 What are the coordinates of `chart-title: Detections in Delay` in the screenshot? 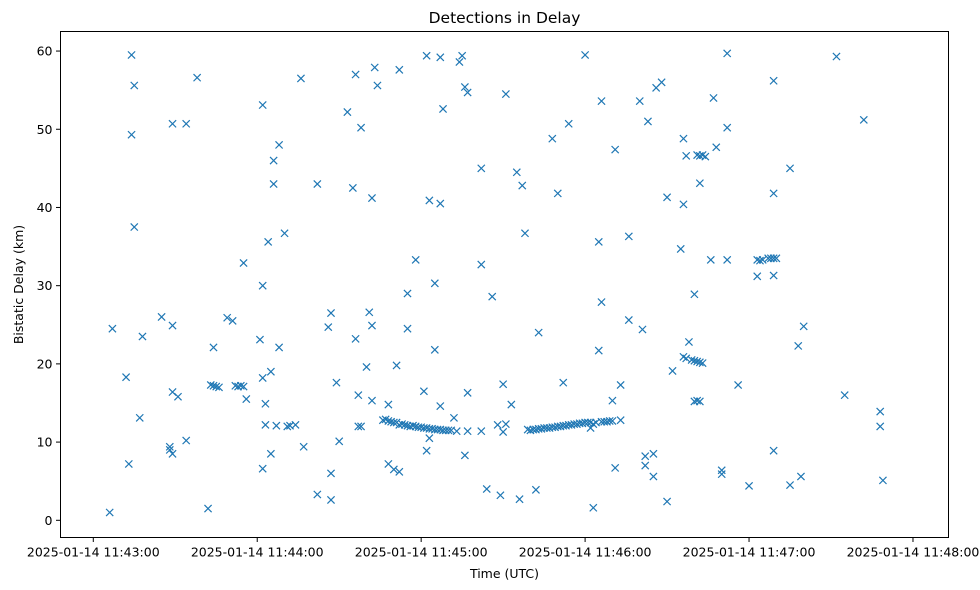 It's located at (505, 18).